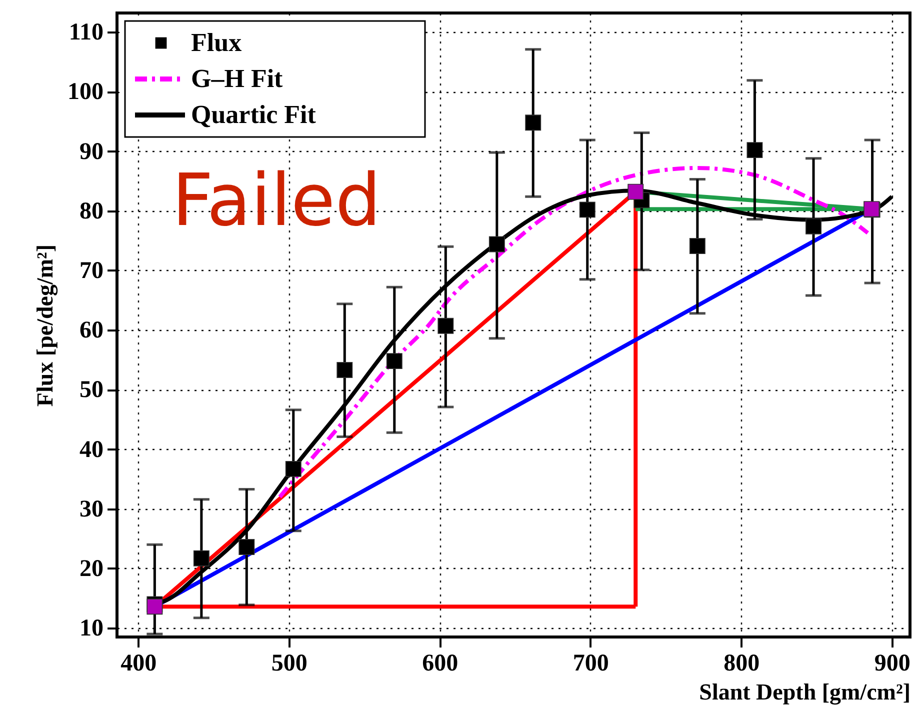  I want to click on y-tick-label: 30, so click(92, 509).